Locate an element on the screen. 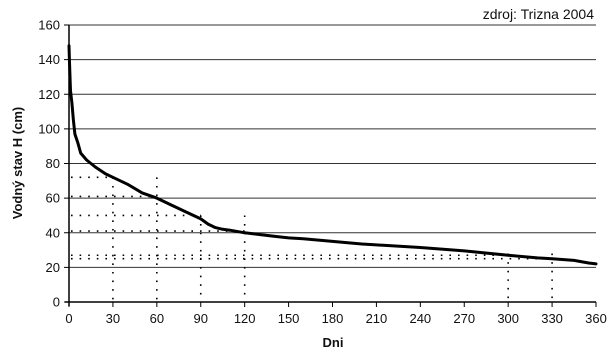 This screenshot has width=612, height=353. x-tick-label-30: 30 is located at coordinates (113, 318).